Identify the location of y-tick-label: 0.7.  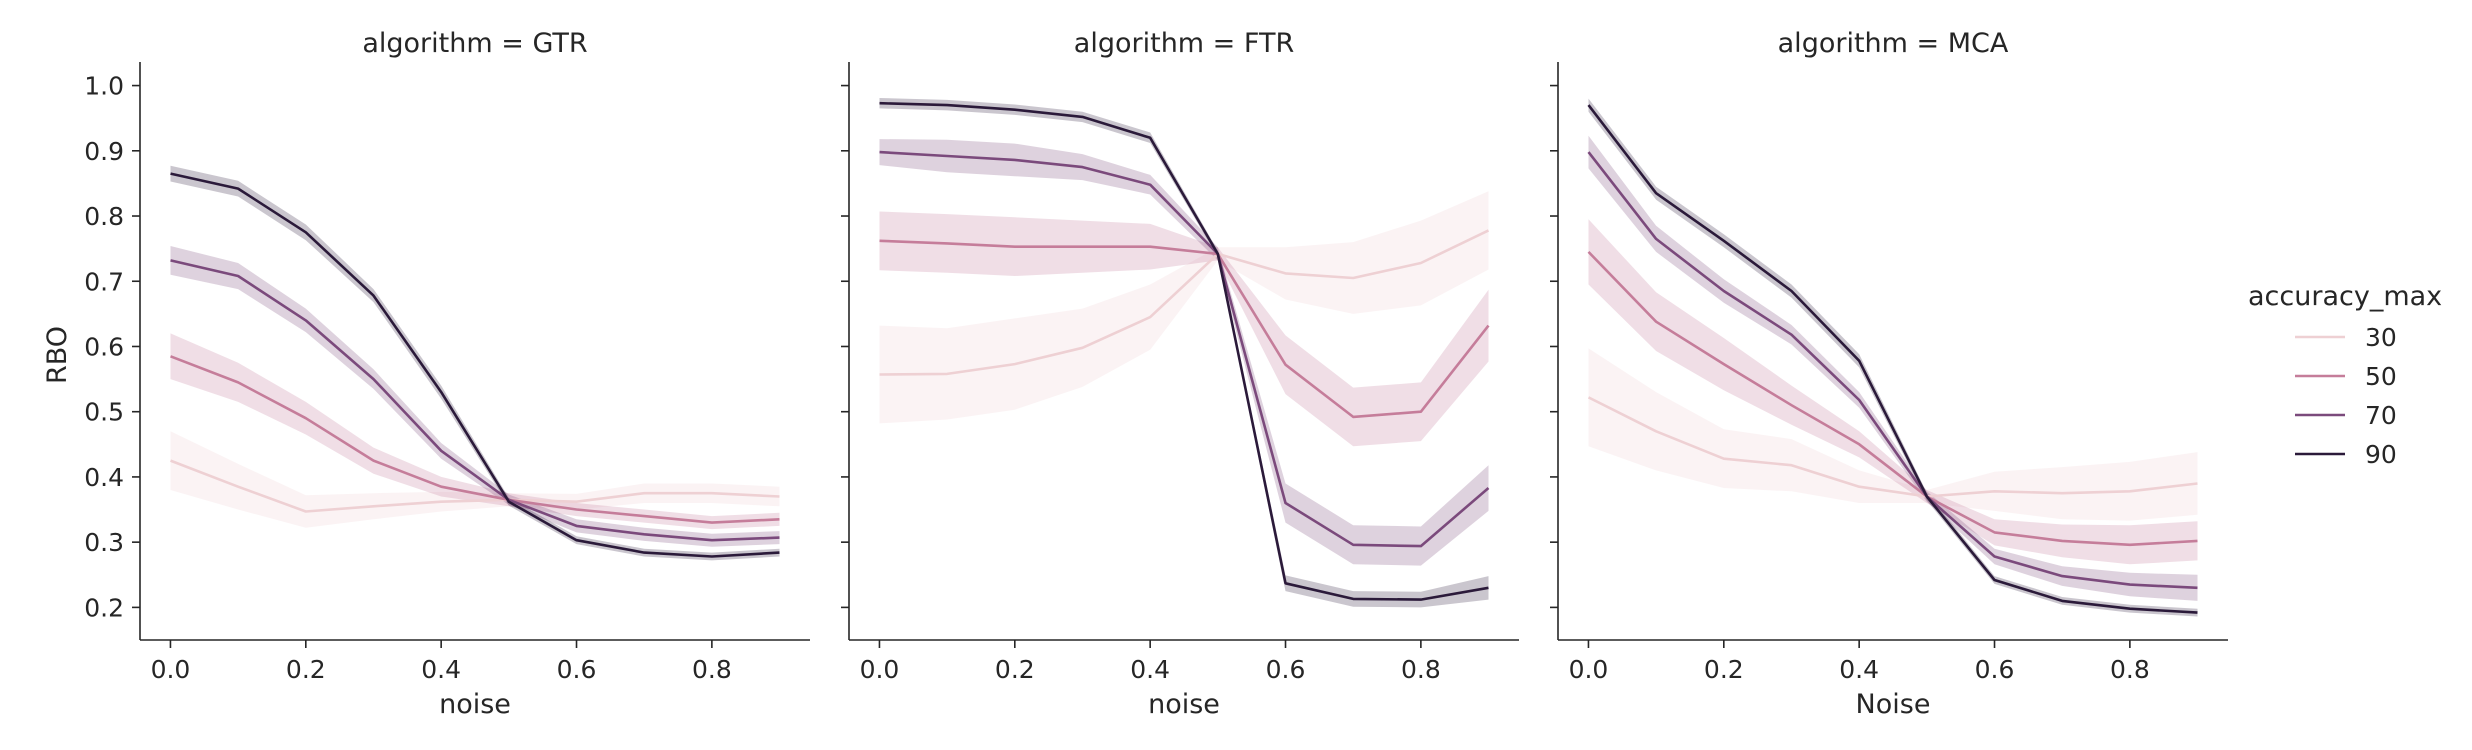
(104, 281).